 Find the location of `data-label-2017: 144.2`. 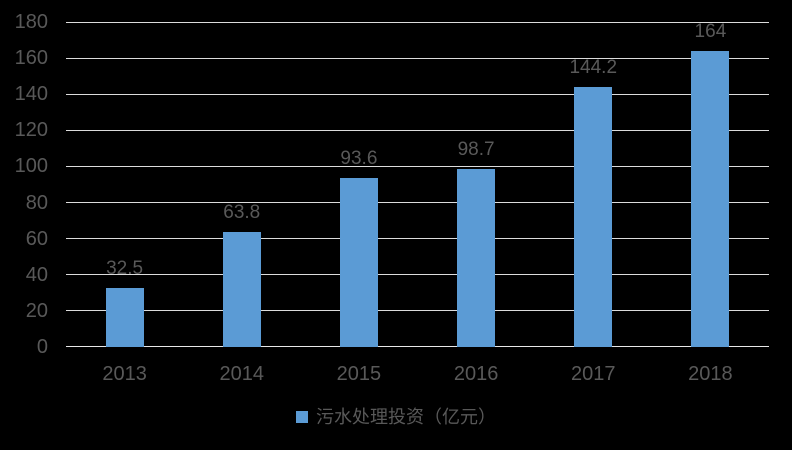

data-label-2017: 144.2 is located at coordinates (593, 67).